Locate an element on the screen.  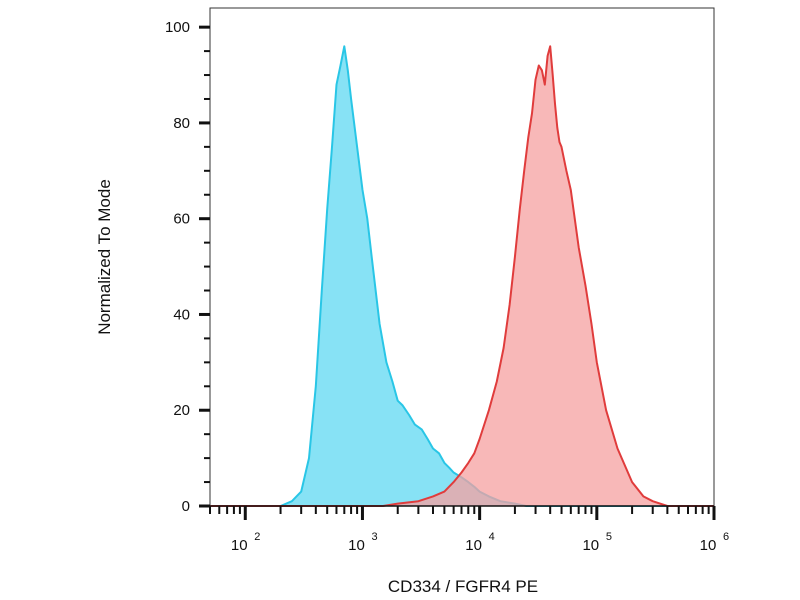
y-tick-label-20: 20 is located at coordinates (181, 410).